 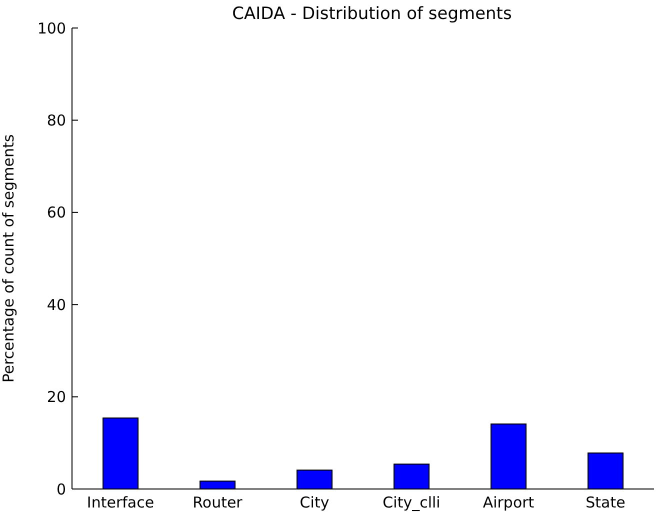 I want to click on y-tick-label: 60, so click(x=56, y=213).